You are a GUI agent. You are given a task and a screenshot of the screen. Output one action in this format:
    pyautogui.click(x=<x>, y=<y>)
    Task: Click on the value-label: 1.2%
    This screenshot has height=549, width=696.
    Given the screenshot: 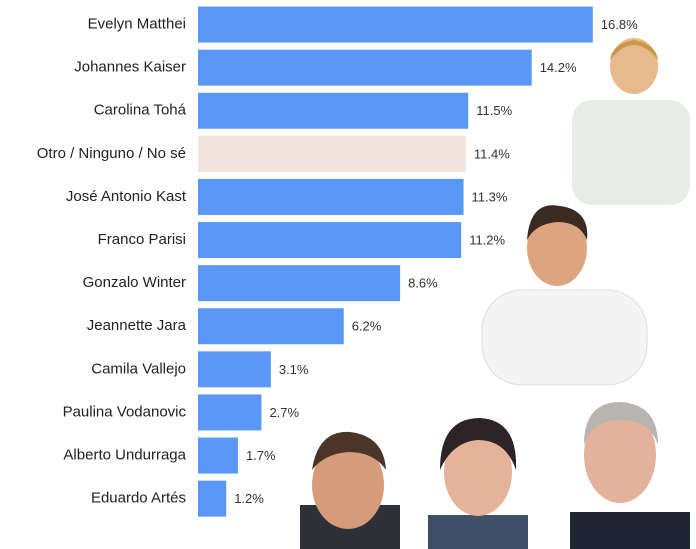 What is the action you would take?
    pyautogui.click(x=249, y=498)
    